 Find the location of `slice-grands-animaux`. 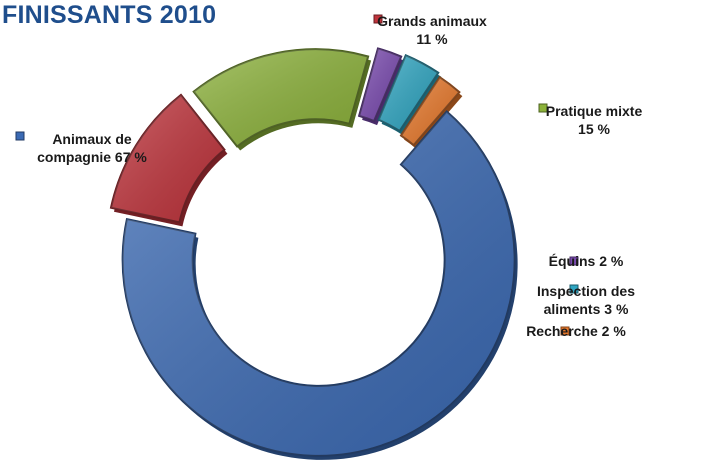

slice-grands-animaux is located at coordinates (168, 160).